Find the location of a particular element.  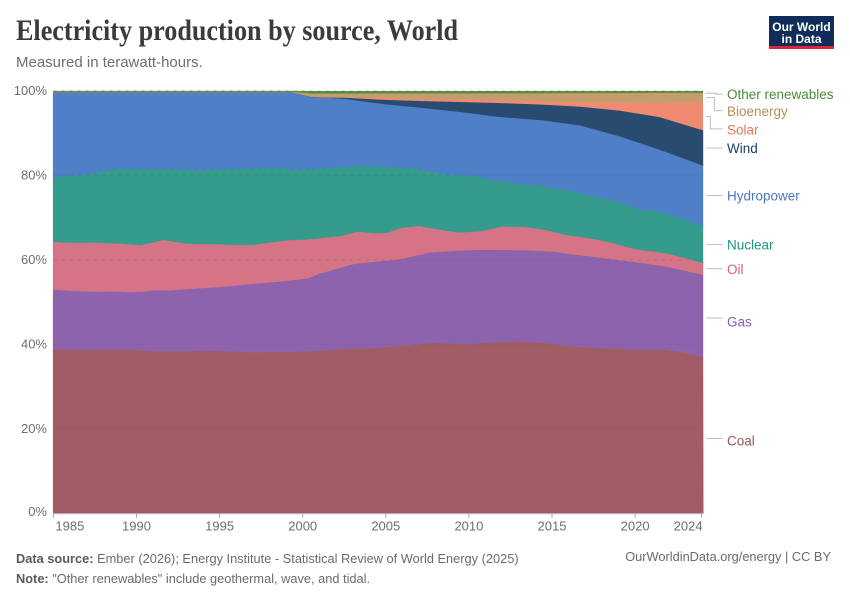

svg-text: Bioenergy is located at coordinates (757, 111).